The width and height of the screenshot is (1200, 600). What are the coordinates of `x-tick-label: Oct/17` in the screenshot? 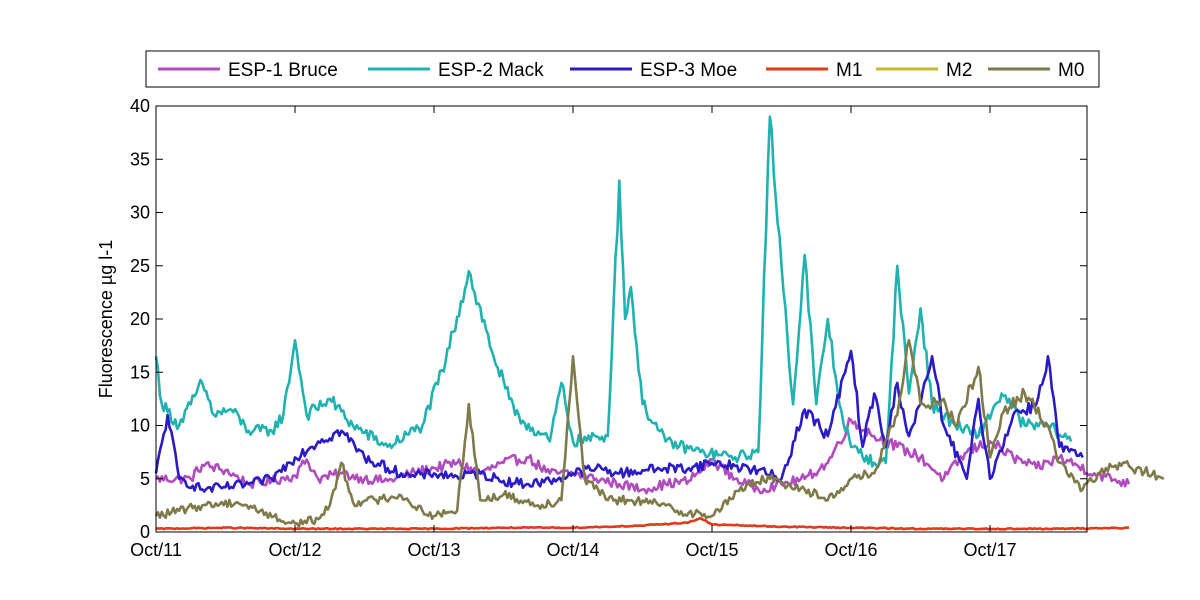 It's located at (989, 550).